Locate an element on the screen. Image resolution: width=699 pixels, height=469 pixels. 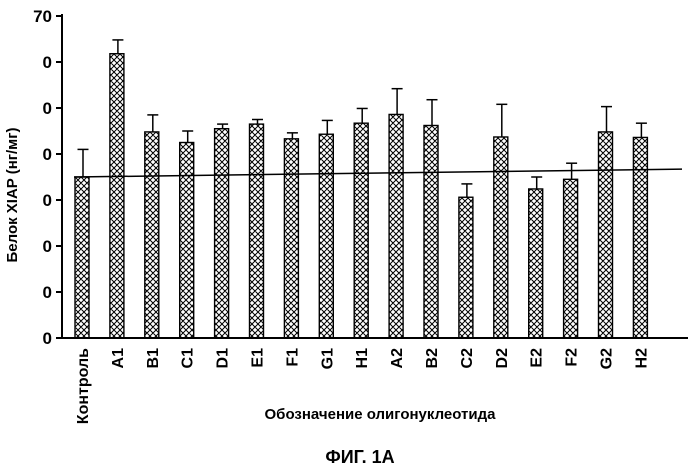
x-tick-label: G2 is located at coordinates (607, 358).